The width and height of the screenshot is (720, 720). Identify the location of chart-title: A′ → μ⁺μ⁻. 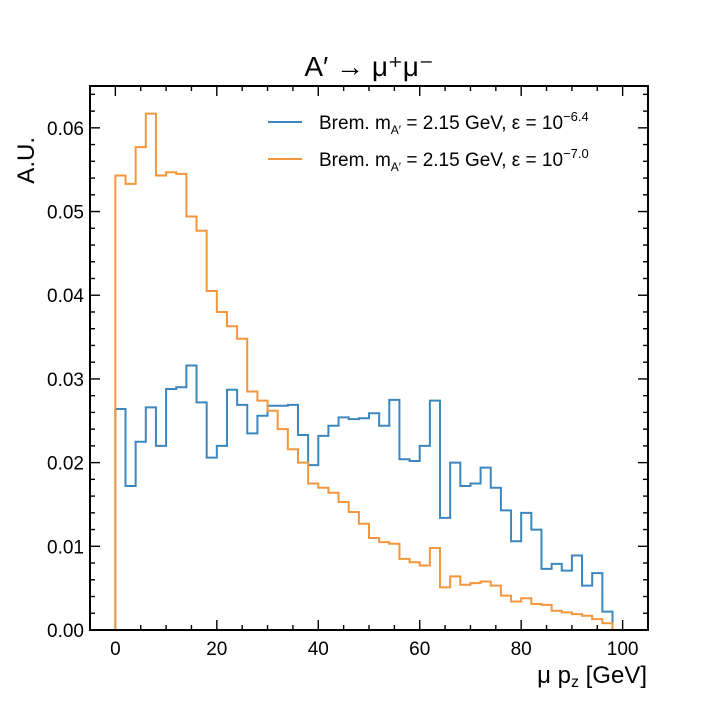
(368, 66).